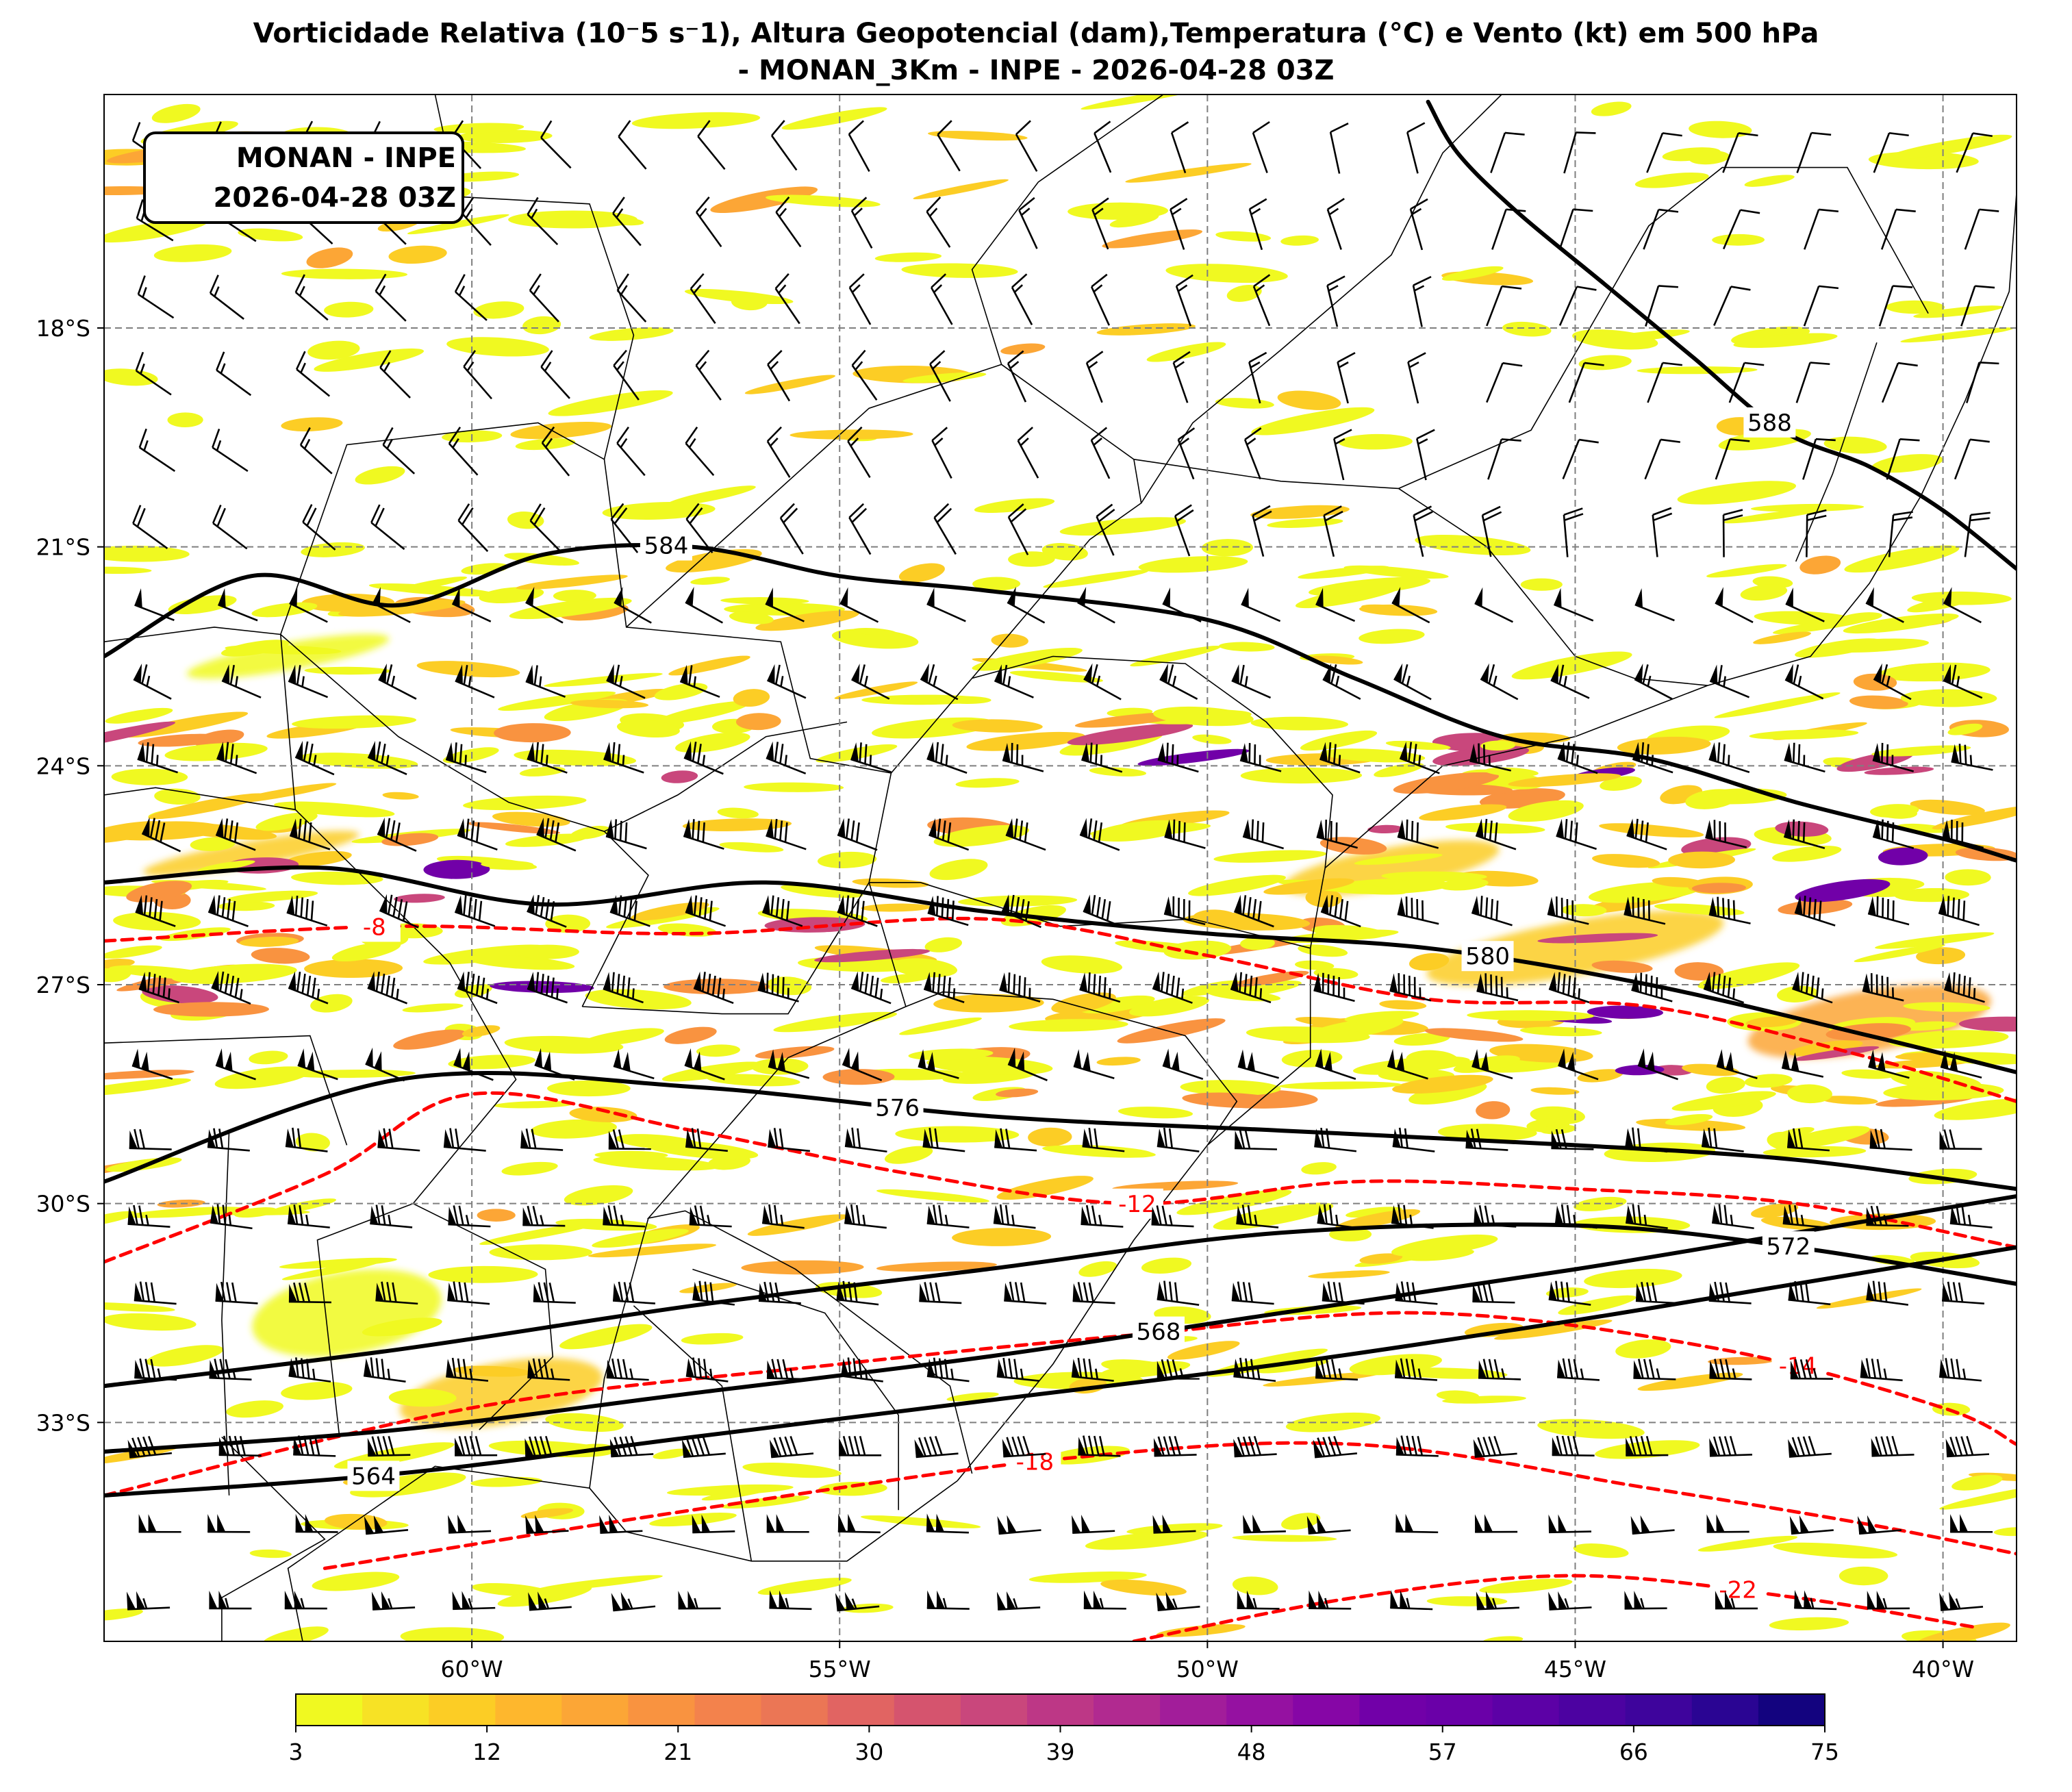  Describe the element at coordinates (1442, 1752) in the screenshot. I see `colorbar-tick-label: 57` at that location.